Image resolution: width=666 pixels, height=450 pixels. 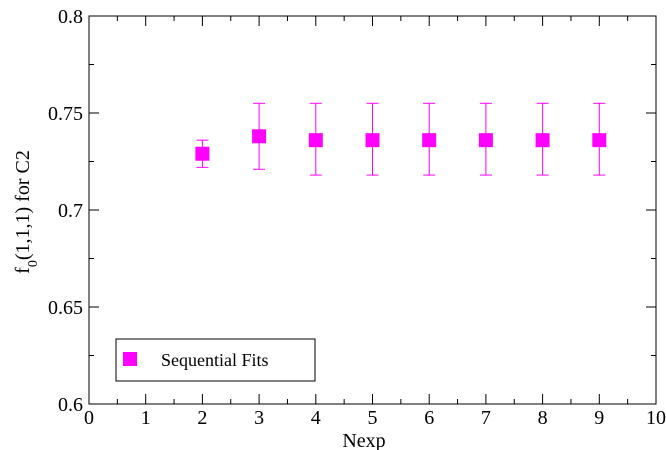 I want to click on y-tick-label: 0.6, so click(x=70, y=405).